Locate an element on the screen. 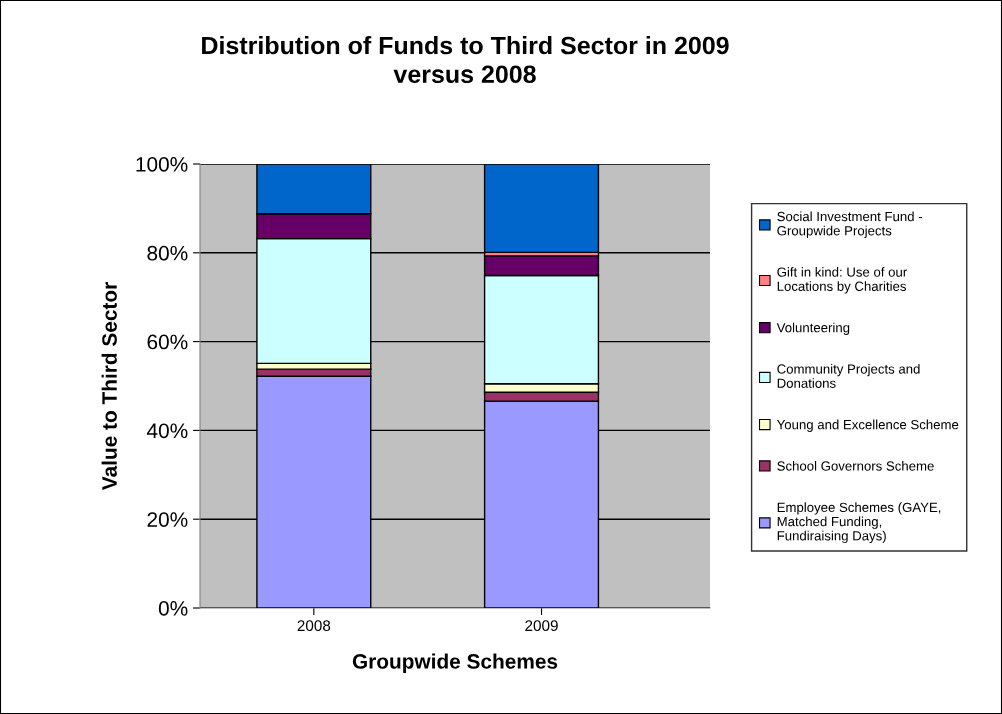 The width and height of the screenshot is (1002, 714). y-tick-label: 100% is located at coordinates (162, 164).